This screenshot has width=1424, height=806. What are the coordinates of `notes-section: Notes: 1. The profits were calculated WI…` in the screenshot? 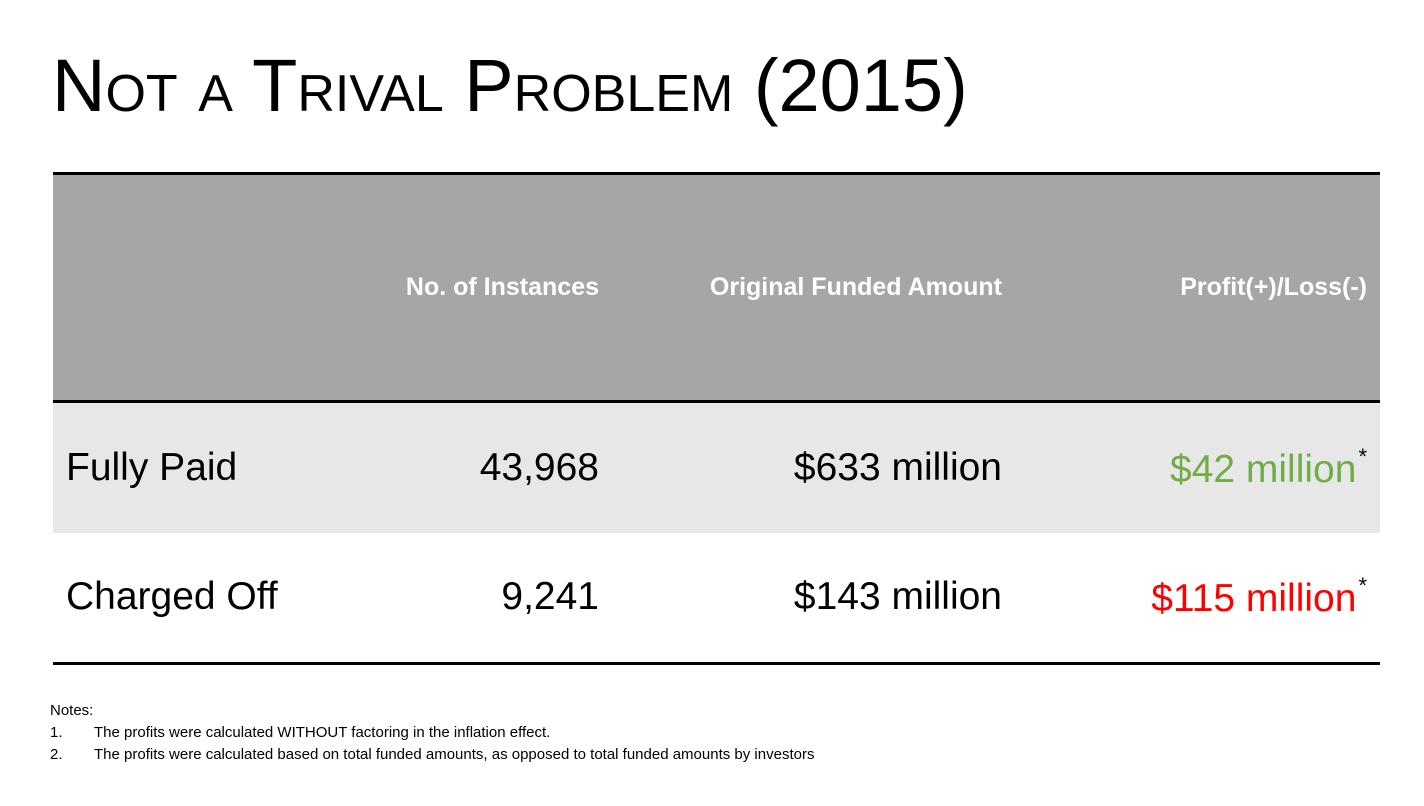 It's located at (432, 733).